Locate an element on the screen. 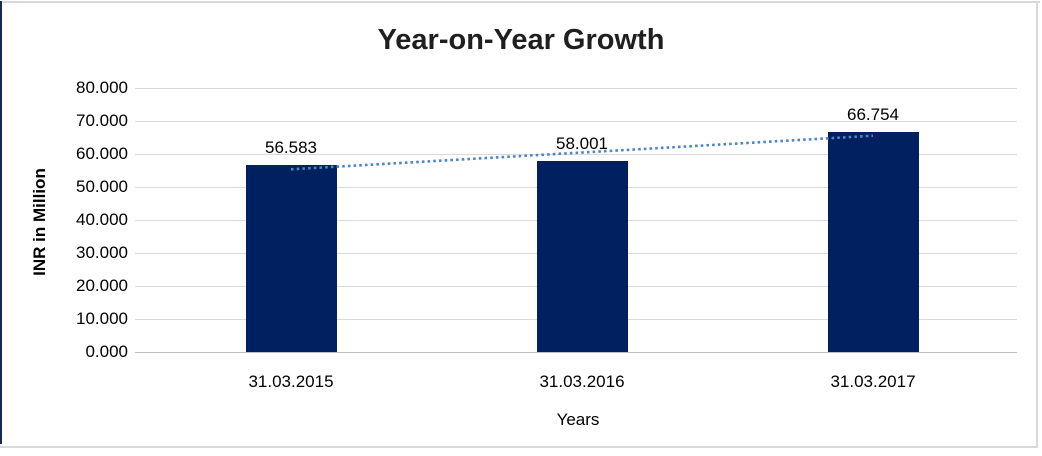 The height and width of the screenshot is (456, 1042). bar-31.03.2017 is located at coordinates (873, 241).